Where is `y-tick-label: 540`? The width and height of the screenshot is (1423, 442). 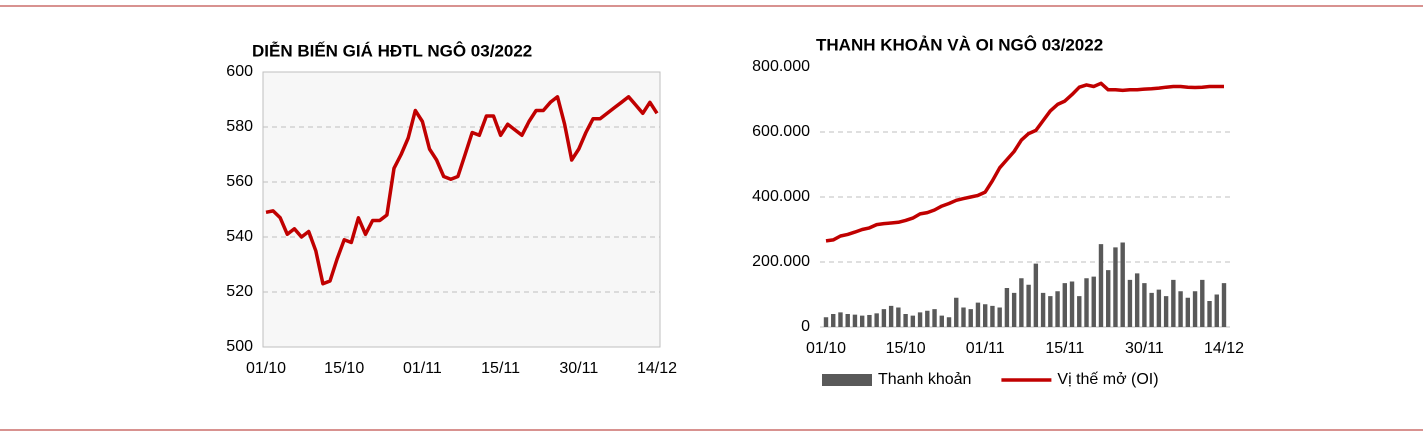 y-tick-label: 540 is located at coordinates (239, 236).